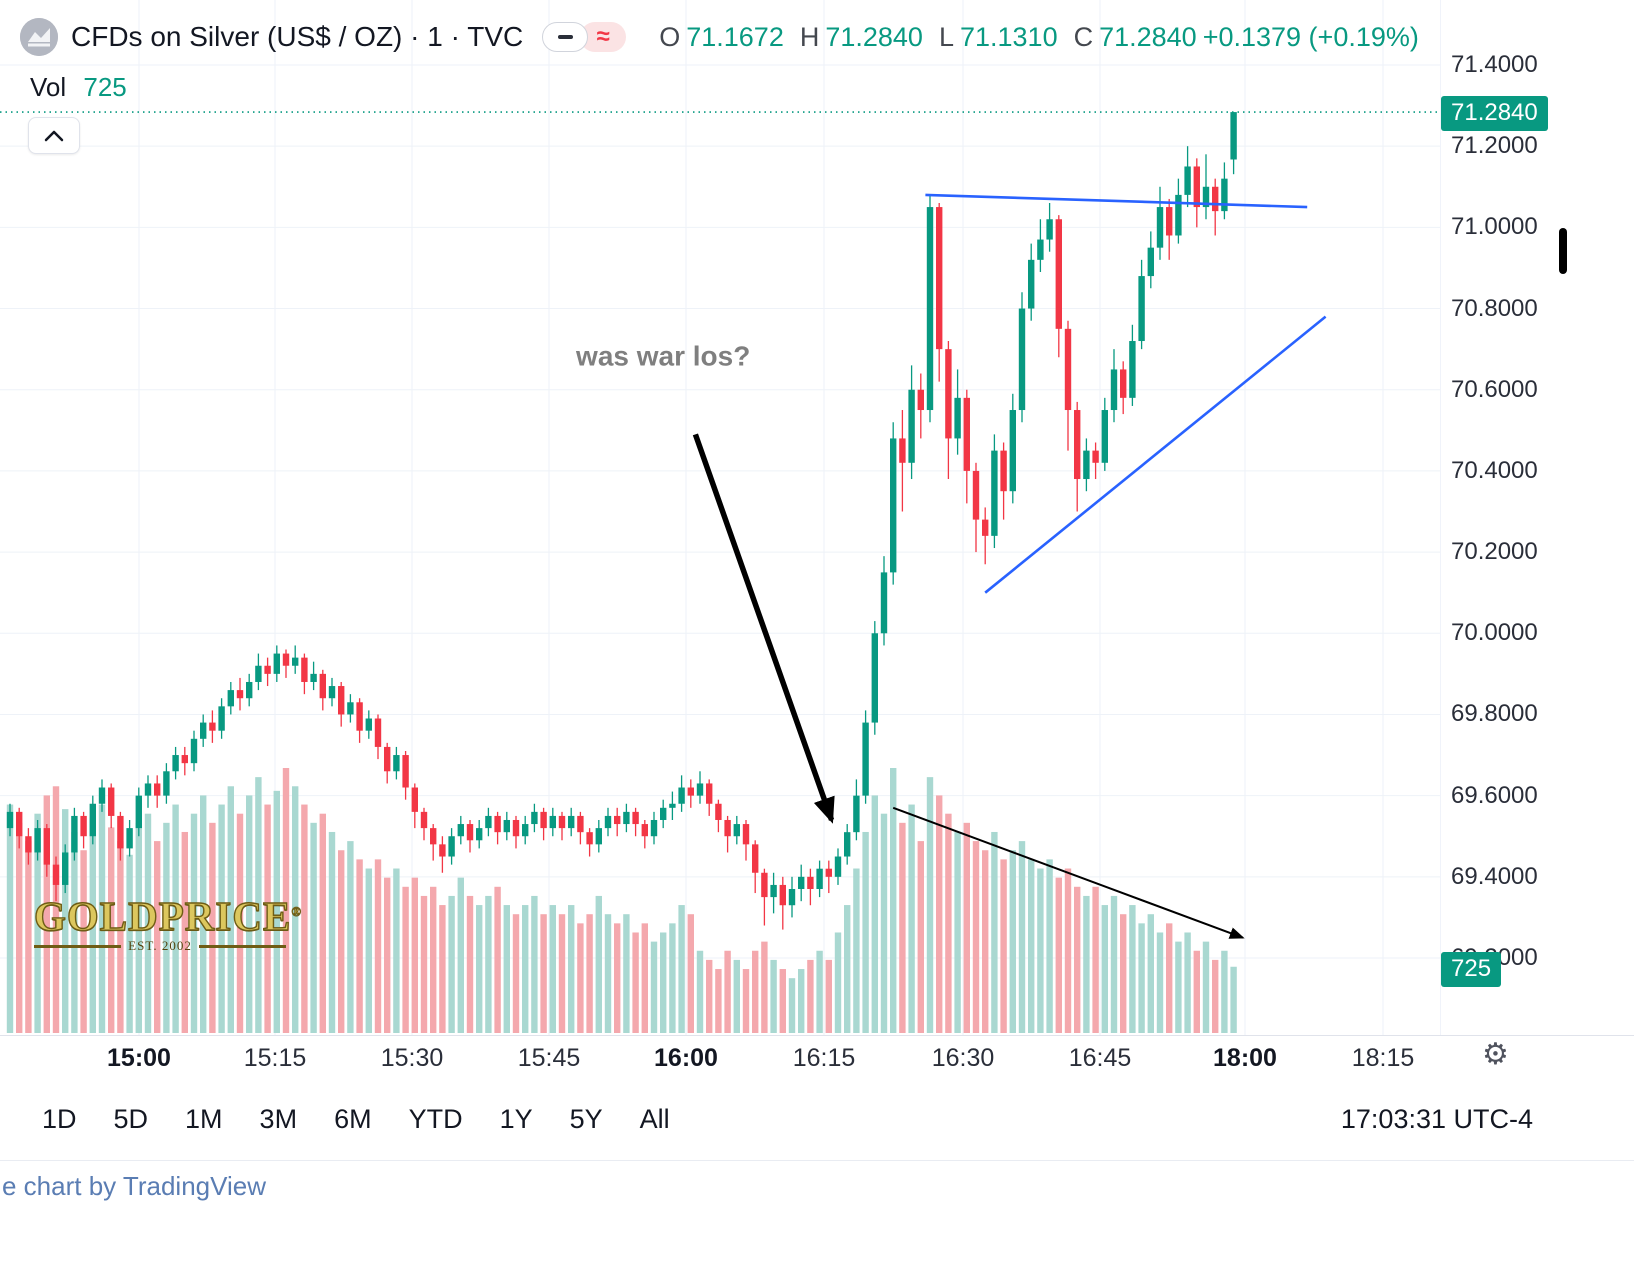 Image resolution: width=1634 pixels, height=1262 pixels. I want to click on approx-icon: ≈, so click(603, 36).